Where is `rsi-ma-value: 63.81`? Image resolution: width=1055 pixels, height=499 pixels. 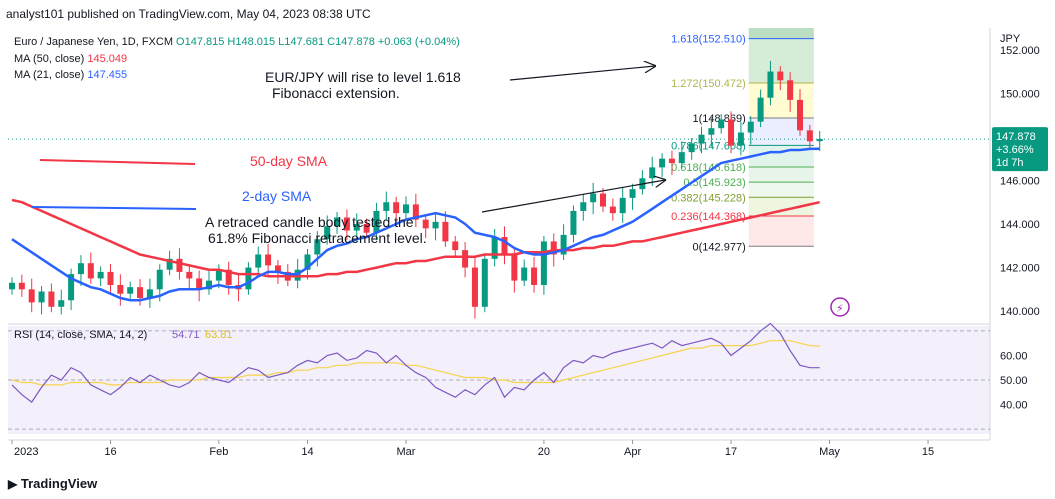
rsi-ma-value: 63.81 is located at coordinates (219, 335).